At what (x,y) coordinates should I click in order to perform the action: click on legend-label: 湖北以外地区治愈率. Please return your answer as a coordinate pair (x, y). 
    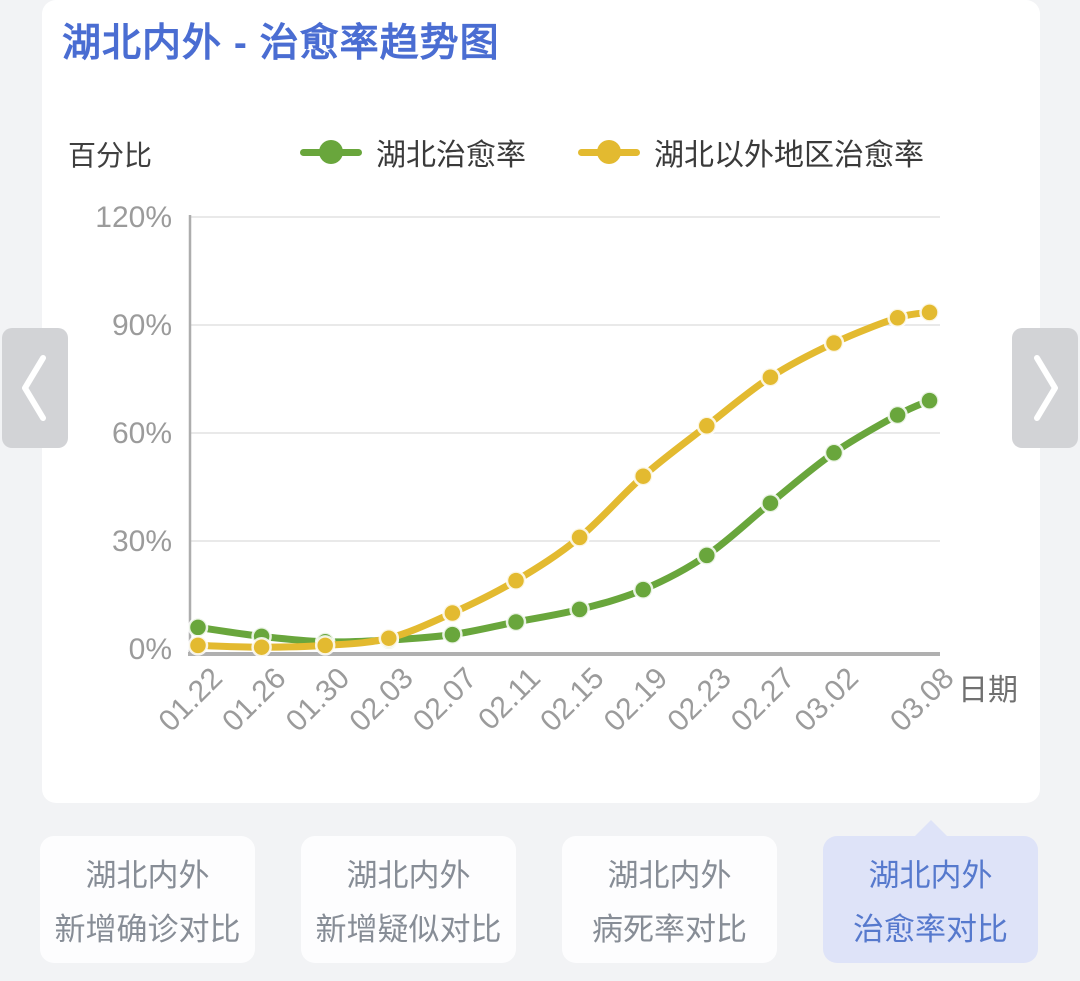
    Looking at the image, I should click on (789, 155).